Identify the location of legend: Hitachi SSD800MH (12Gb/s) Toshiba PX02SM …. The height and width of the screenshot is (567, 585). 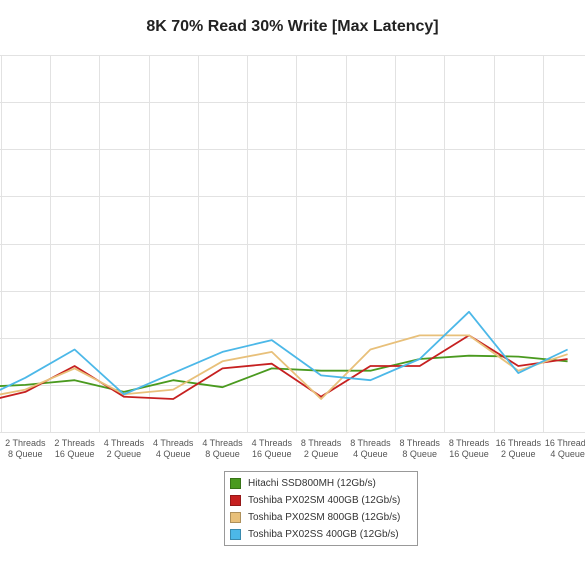
(321, 508).